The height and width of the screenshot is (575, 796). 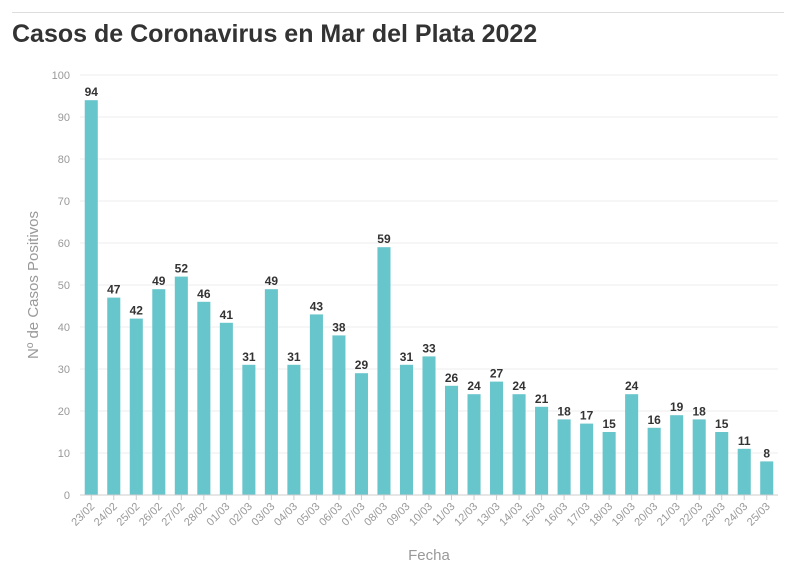 I want to click on y-tick-label: 70, so click(x=64, y=202).